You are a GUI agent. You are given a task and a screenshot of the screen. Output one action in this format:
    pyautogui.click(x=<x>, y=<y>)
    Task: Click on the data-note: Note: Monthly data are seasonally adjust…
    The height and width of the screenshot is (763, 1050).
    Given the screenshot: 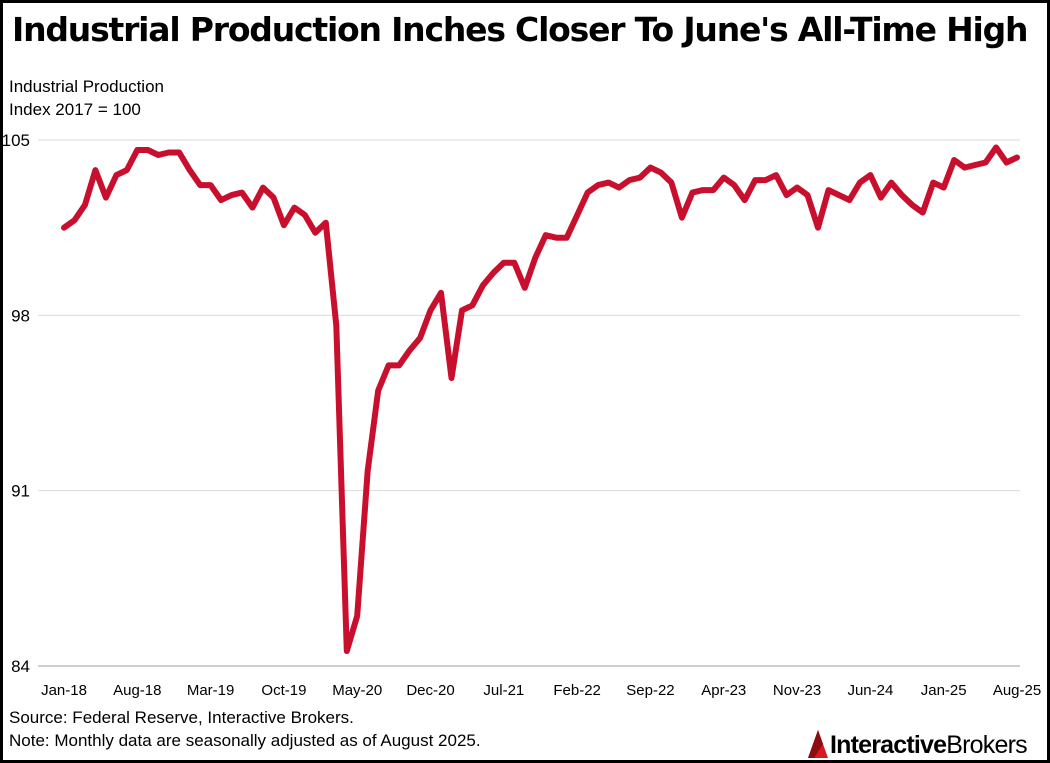 What is the action you would take?
    pyautogui.click(x=245, y=740)
    